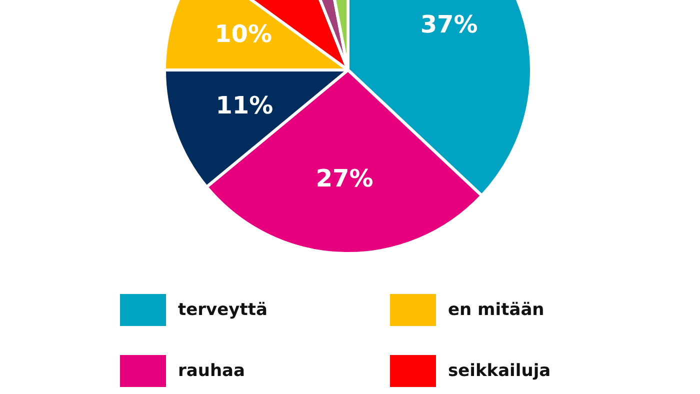 The image size is (700, 394). What do you see at coordinates (245, 106) in the screenshot?
I see `data-label: 11%` at bounding box center [245, 106].